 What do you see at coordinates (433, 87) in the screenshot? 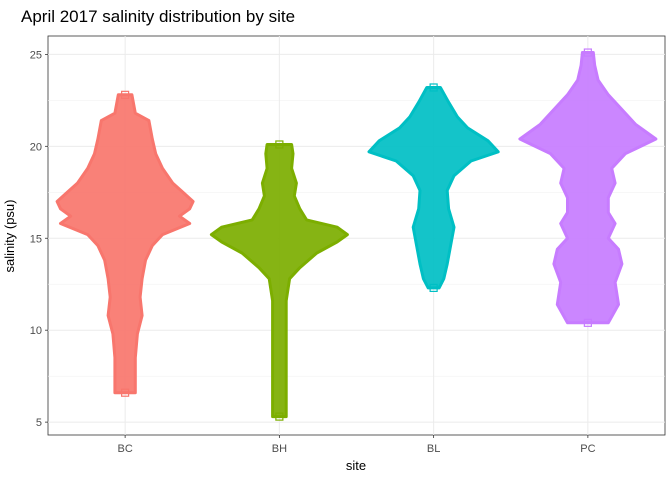
I see `max-point-bl` at bounding box center [433, 87].